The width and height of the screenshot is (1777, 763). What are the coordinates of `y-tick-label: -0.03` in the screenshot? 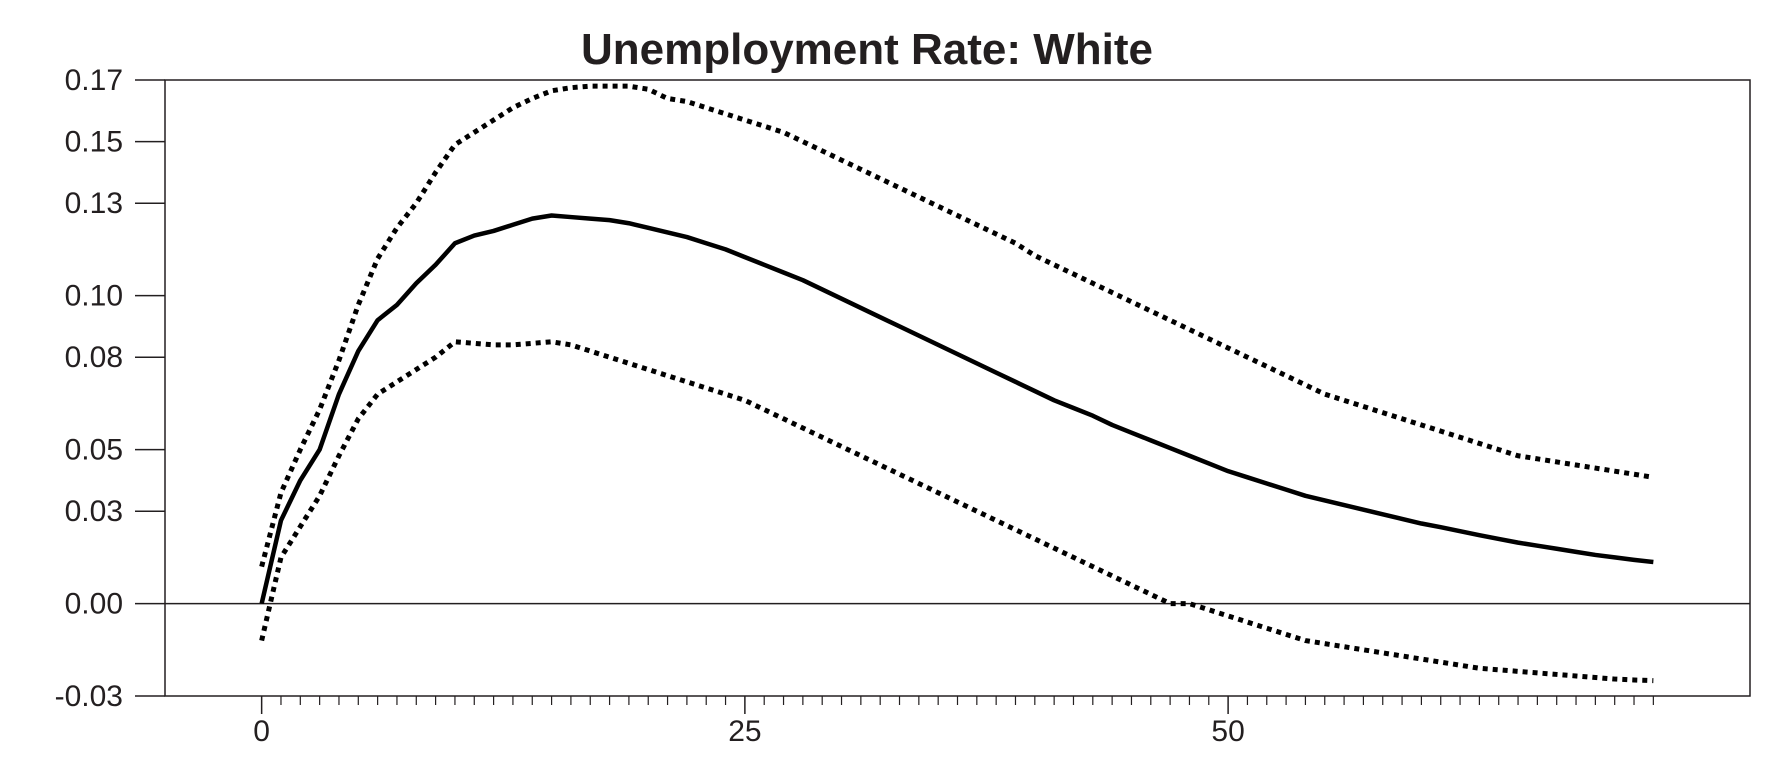 It's located at (89, 696).